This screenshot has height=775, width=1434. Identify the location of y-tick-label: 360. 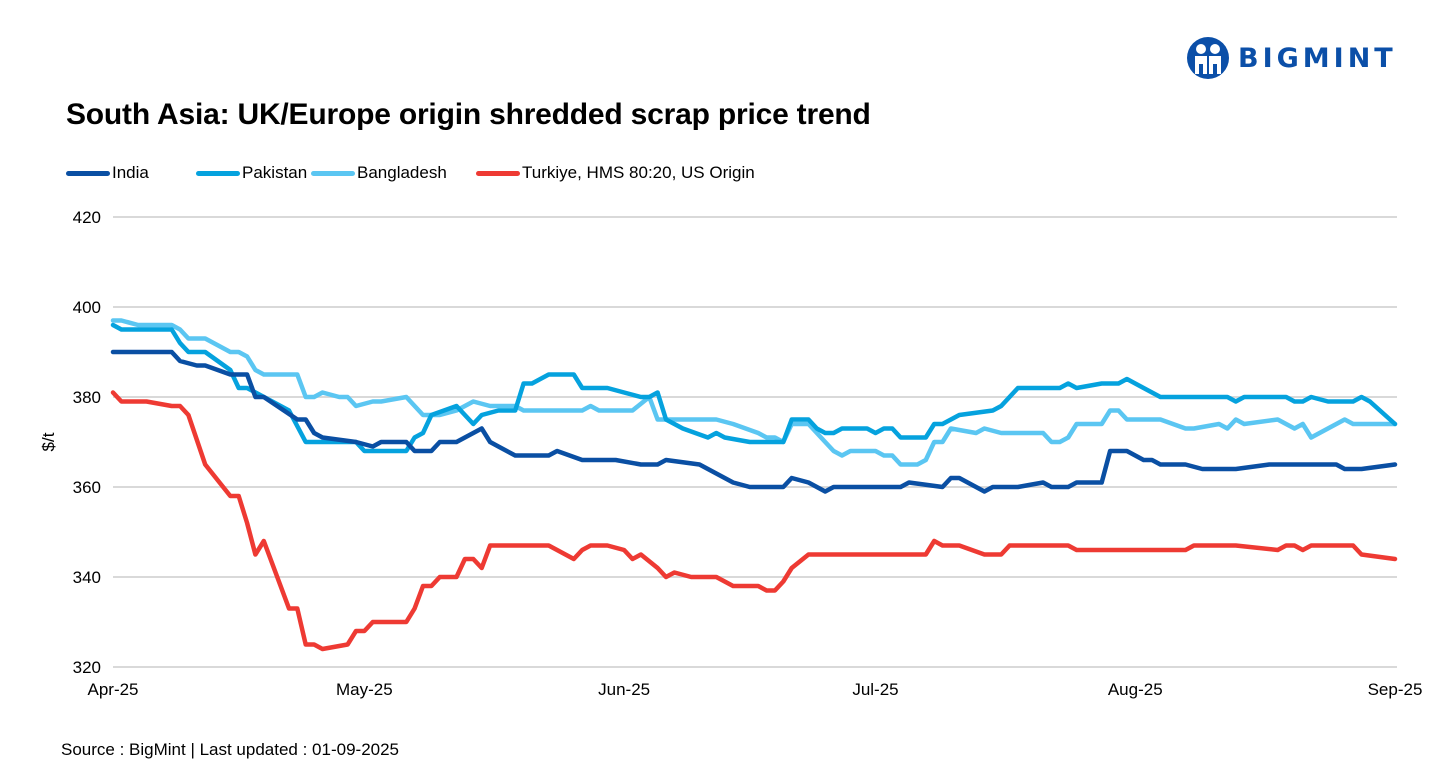
(87, 487).